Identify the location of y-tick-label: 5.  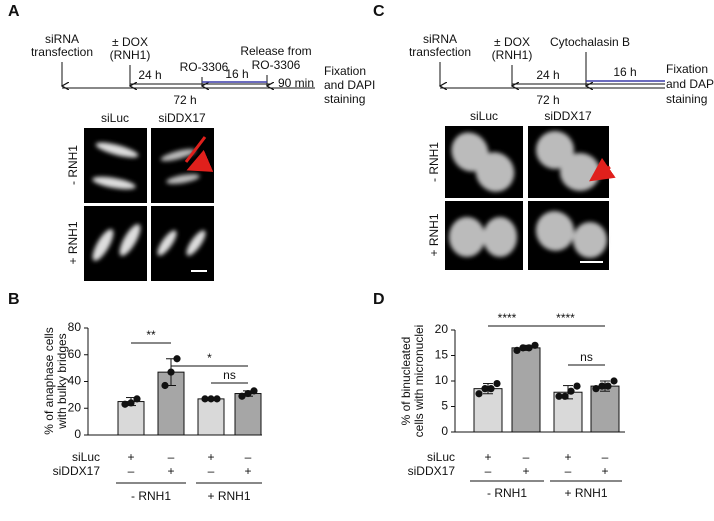
(444, 406).